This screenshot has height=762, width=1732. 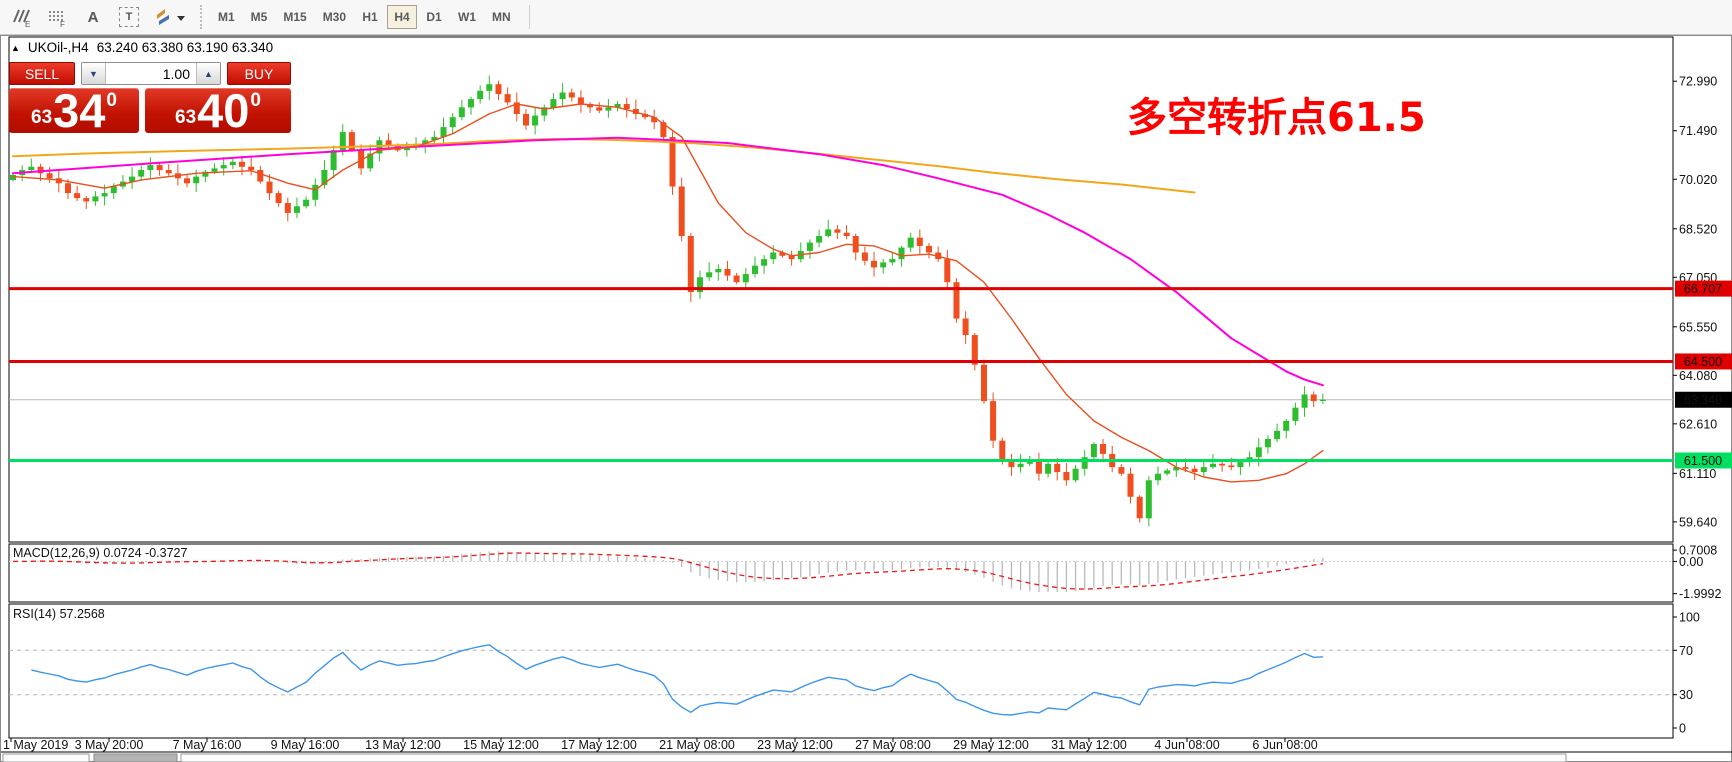 I want to click on macd-histogram, so click(x=672, y=572).